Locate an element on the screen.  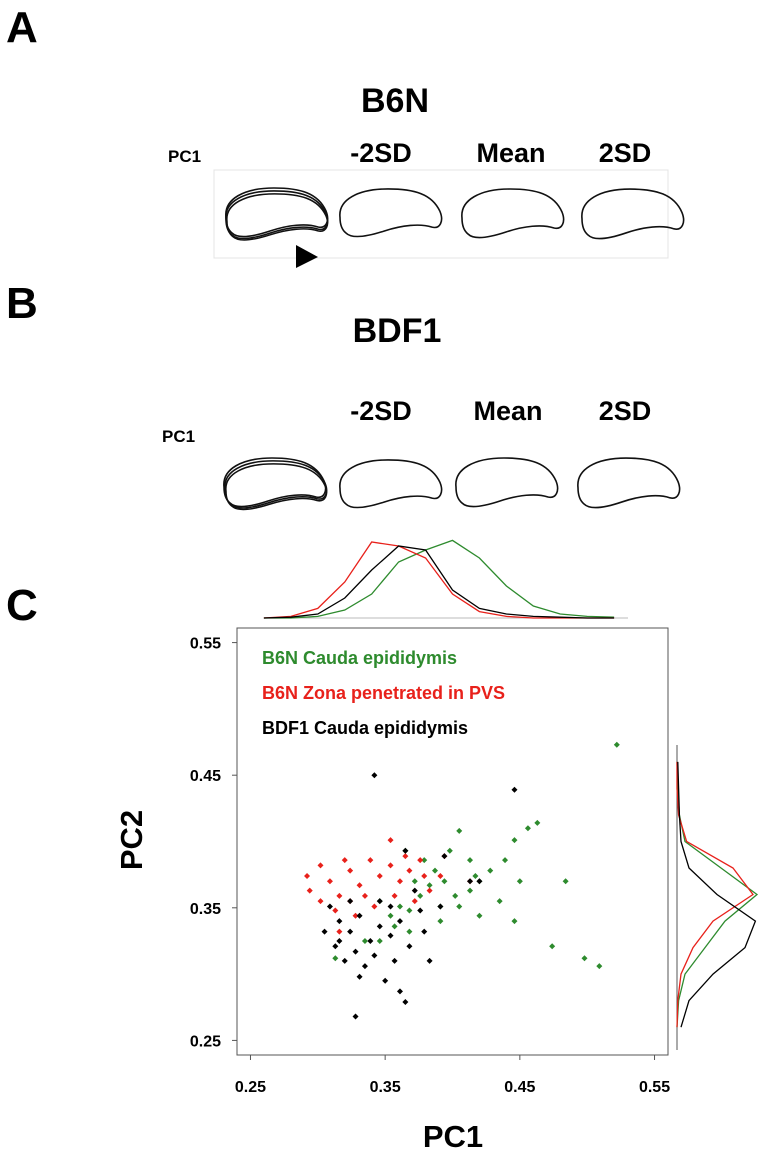
legend-entry: B6N Zona penetrated in PVS is located at coordinates (383, 693).